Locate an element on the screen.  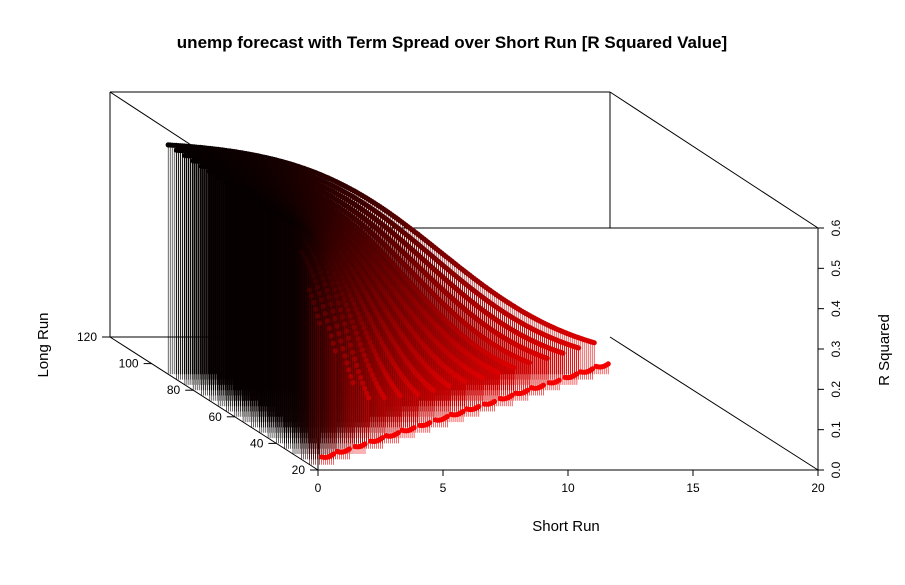
box-edge-bottom-right-diagonal is located at coordinates (714, 403).